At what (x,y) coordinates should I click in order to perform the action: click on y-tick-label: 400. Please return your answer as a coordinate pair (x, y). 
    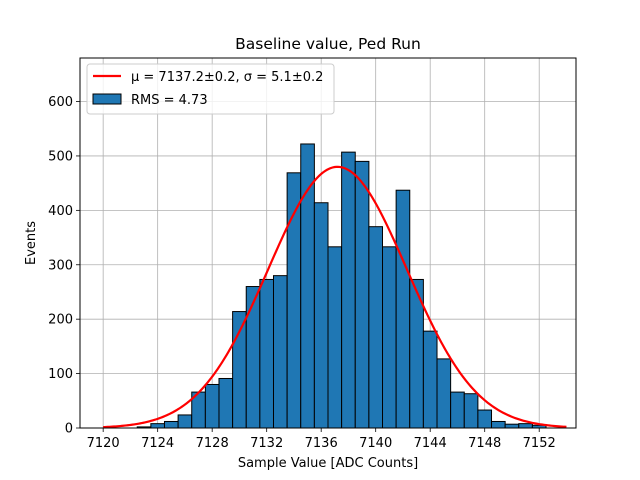
    Looking at the image, I should click on (60, 211).